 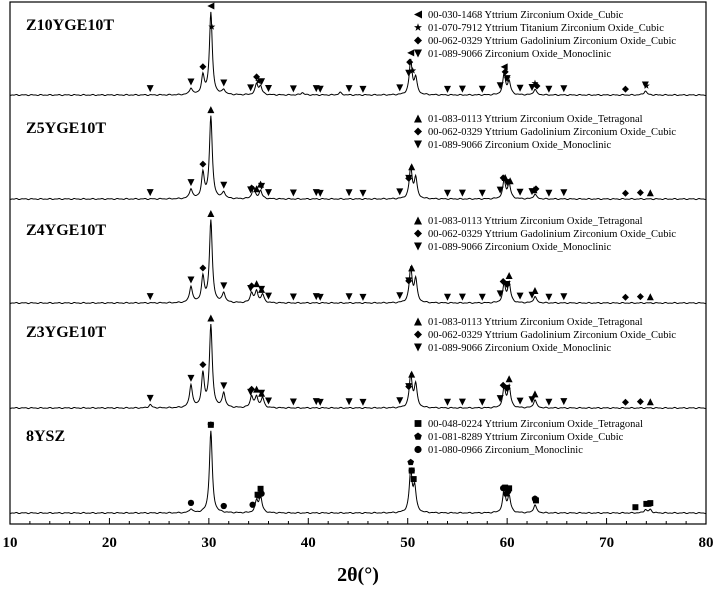 I want to click on x-tick-label: 50, so click(x=407, y=543).